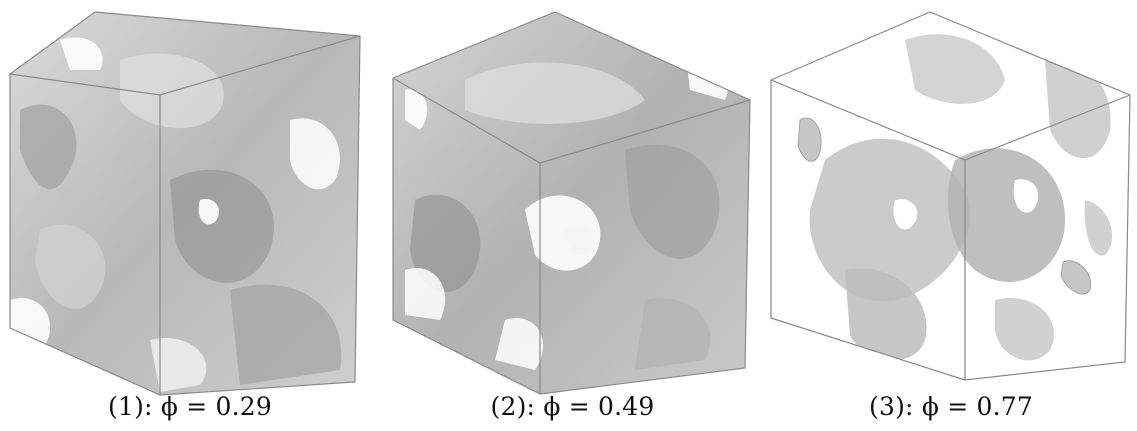 This screenshot has width=1137, height=431. What do you see at coordinates (1076, 277) in the screenshot?
I see `isolated-grain-right` at bounding box center [1076, 277].